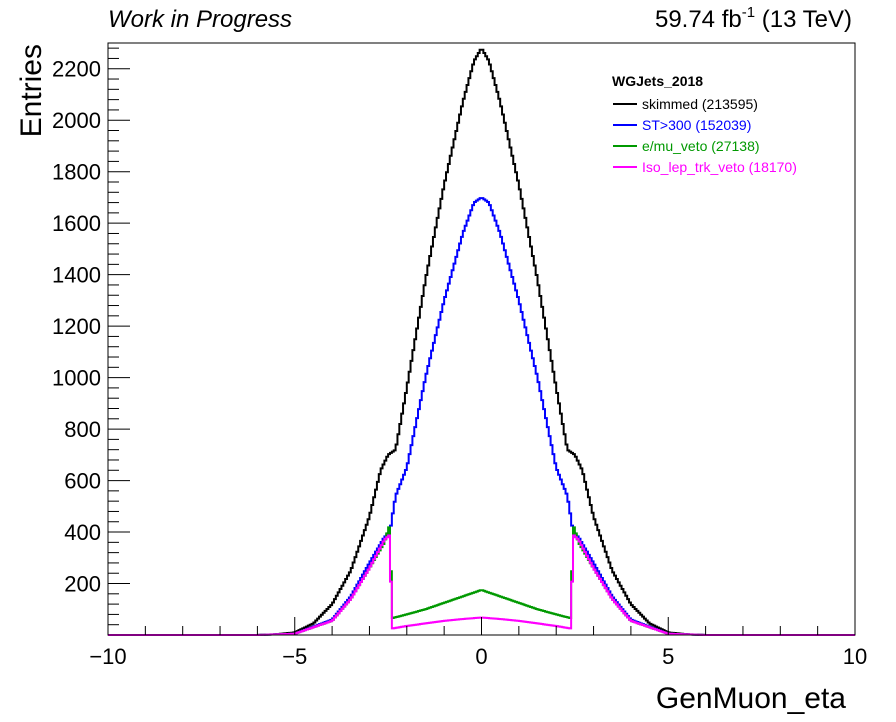  Describe the element at coordinates (82, 584) in the screenshot. I see `y-tick-label: 200` at that location.